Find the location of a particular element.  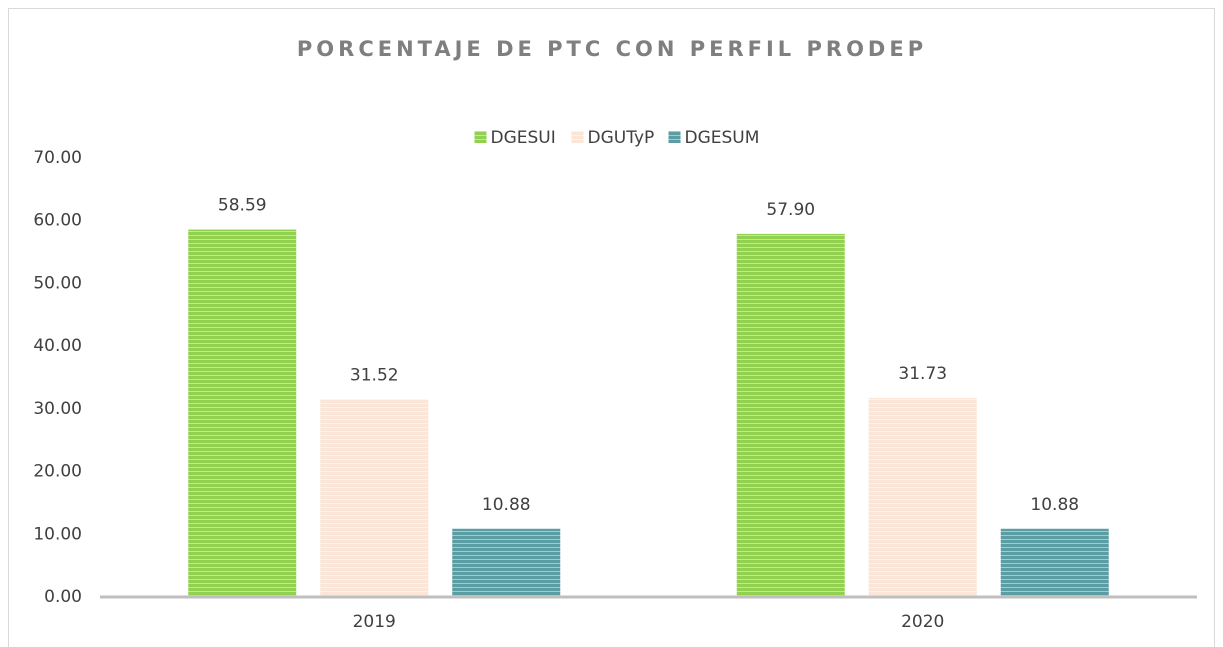

y-tick-label: 70.00 is located at coordinates (57, 158).